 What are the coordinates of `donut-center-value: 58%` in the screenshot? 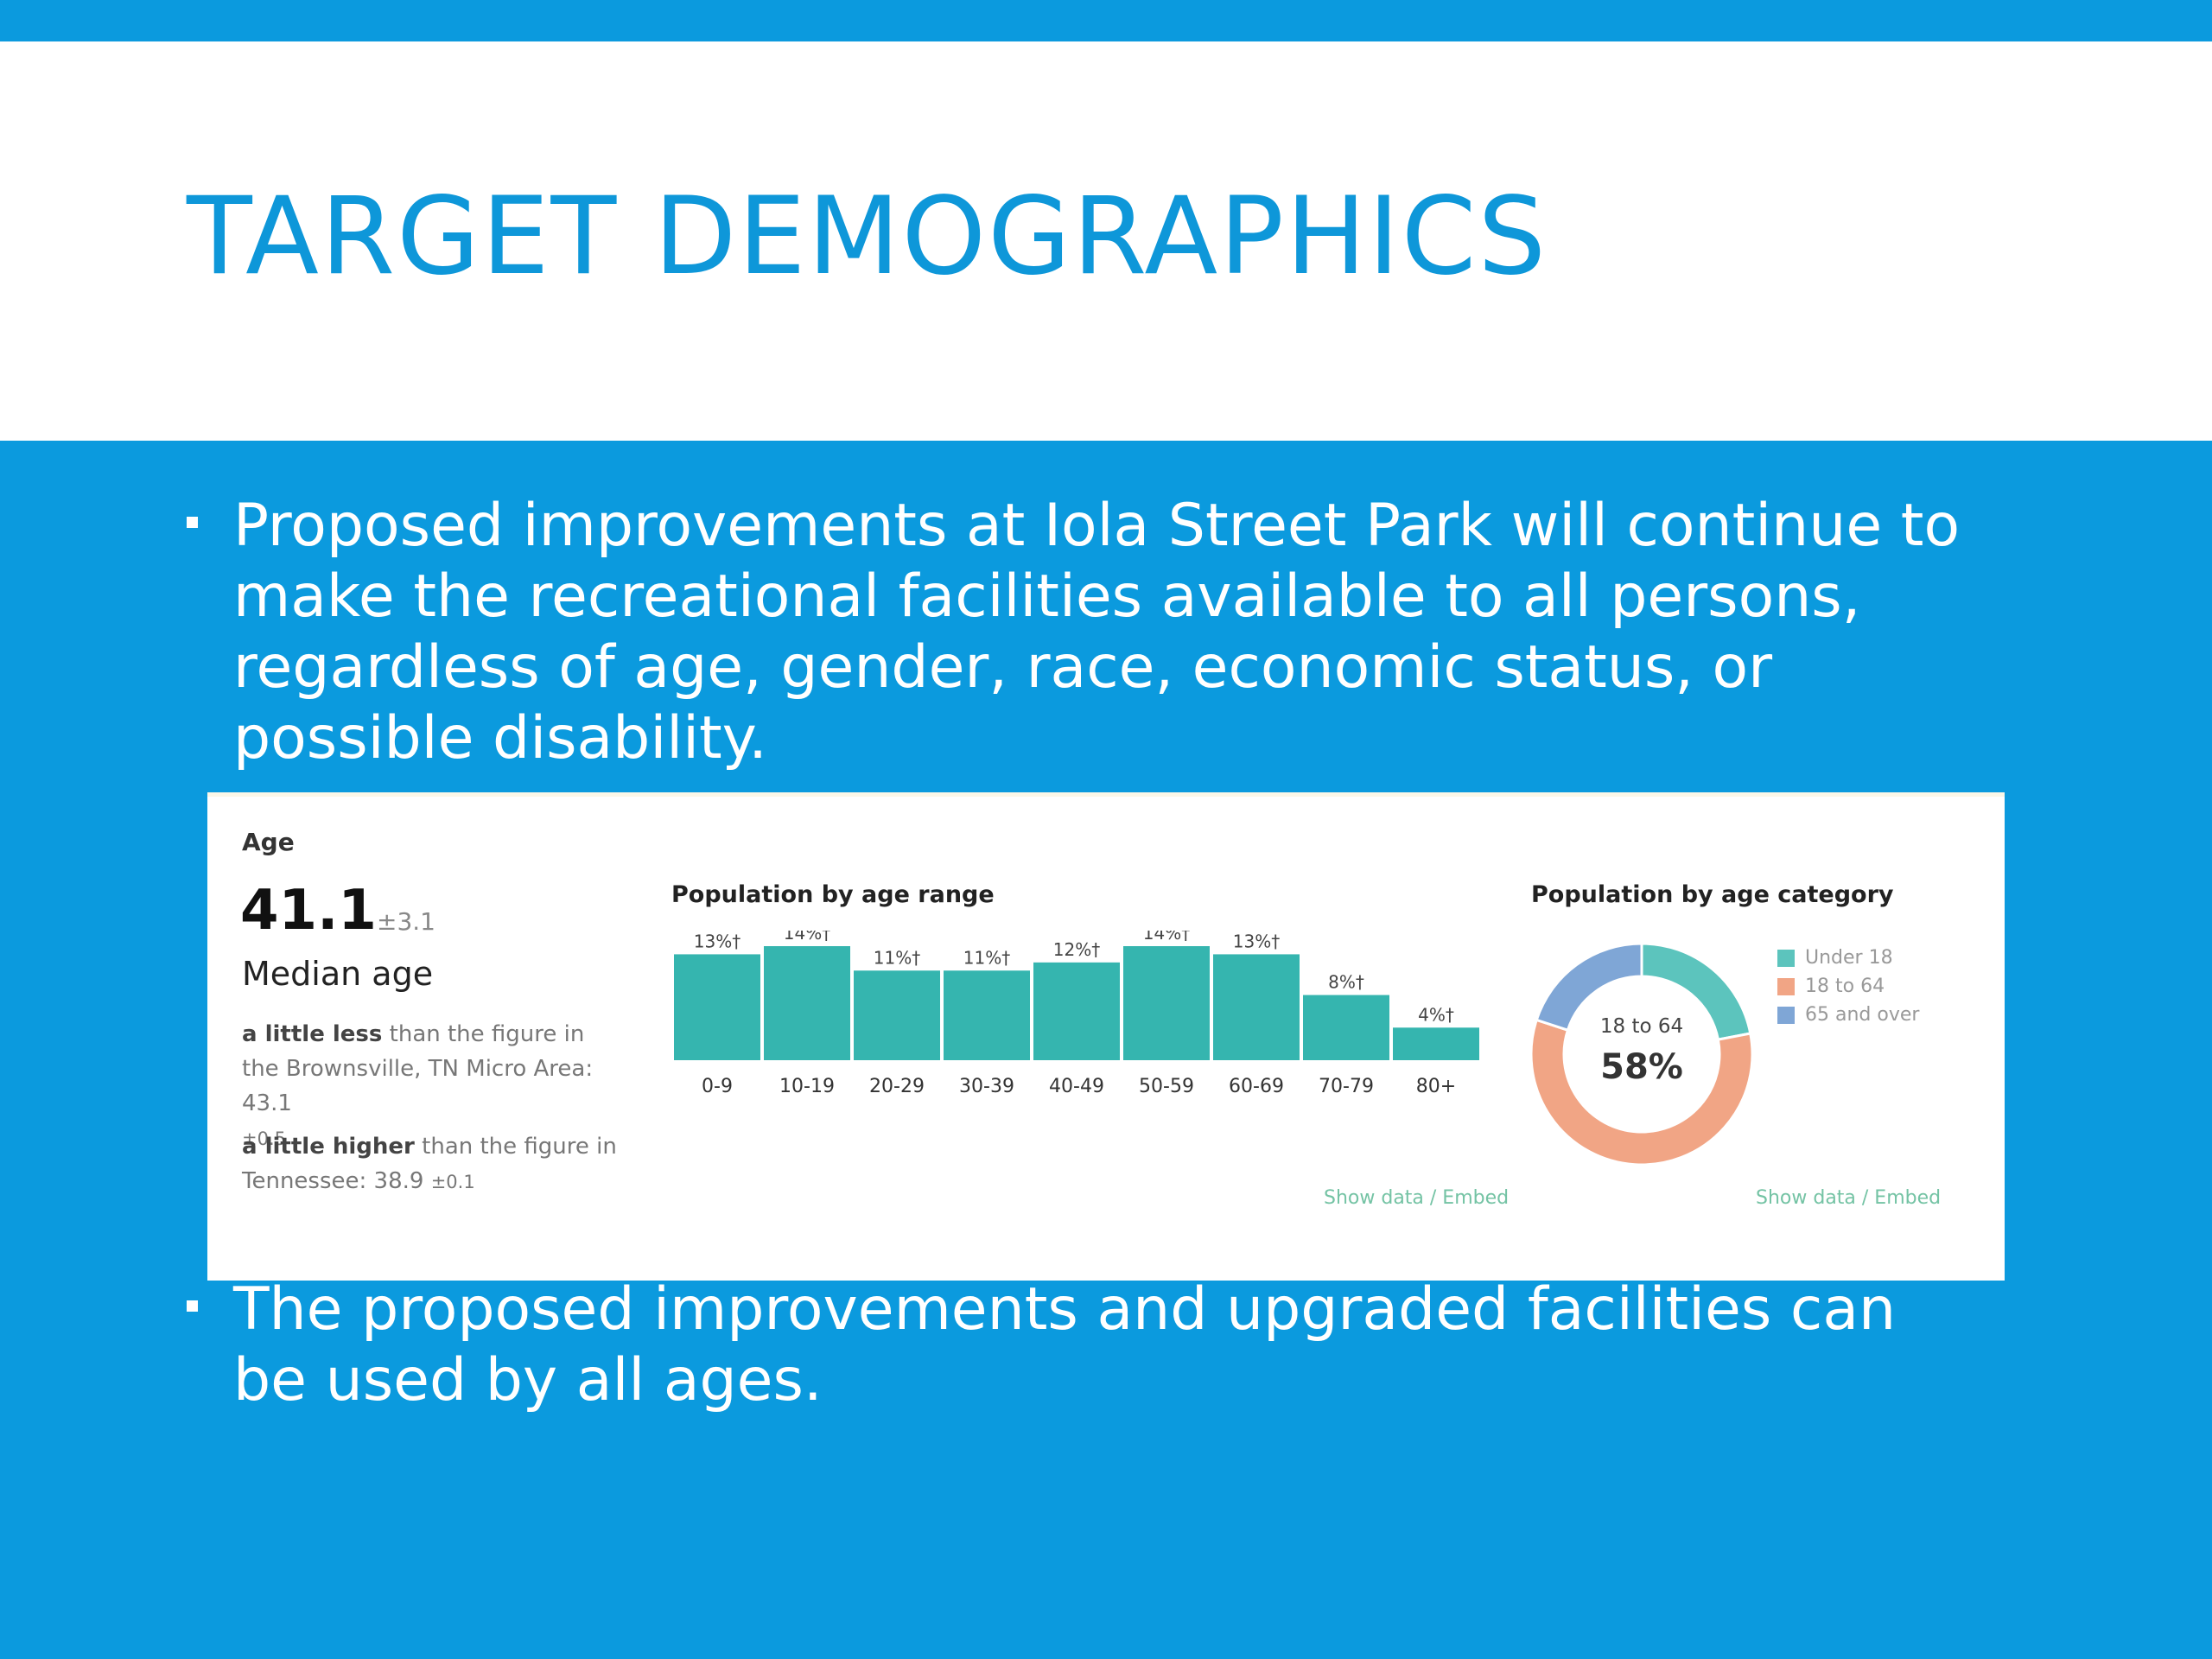 It's located at (1641, 1067).